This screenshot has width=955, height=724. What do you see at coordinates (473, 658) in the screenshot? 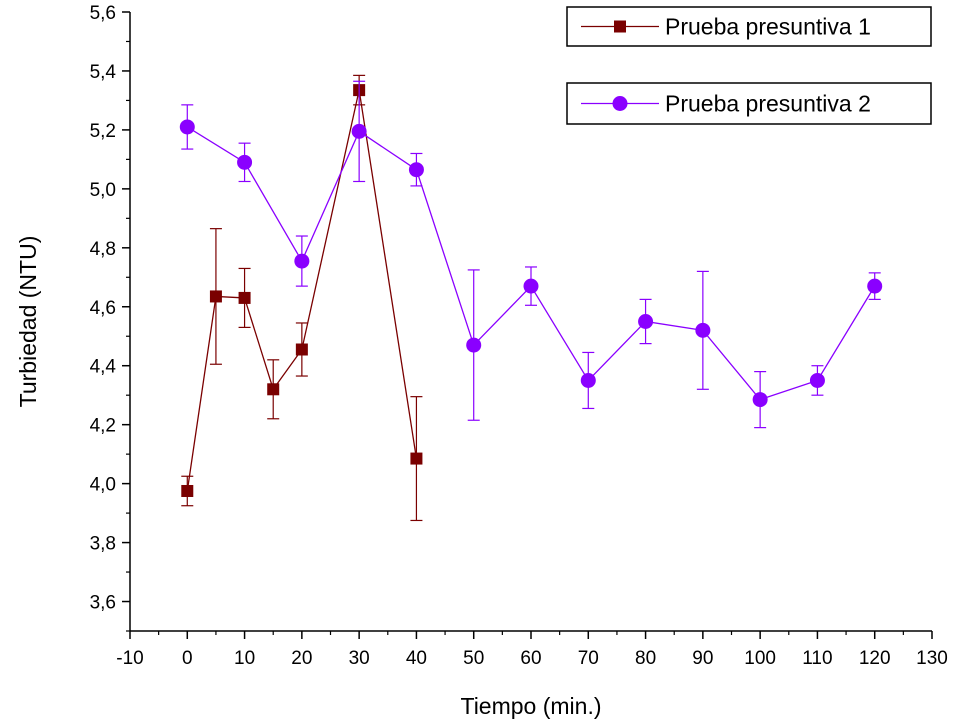
I see `x-tick-label: 50` at bounding box center [473, 658].